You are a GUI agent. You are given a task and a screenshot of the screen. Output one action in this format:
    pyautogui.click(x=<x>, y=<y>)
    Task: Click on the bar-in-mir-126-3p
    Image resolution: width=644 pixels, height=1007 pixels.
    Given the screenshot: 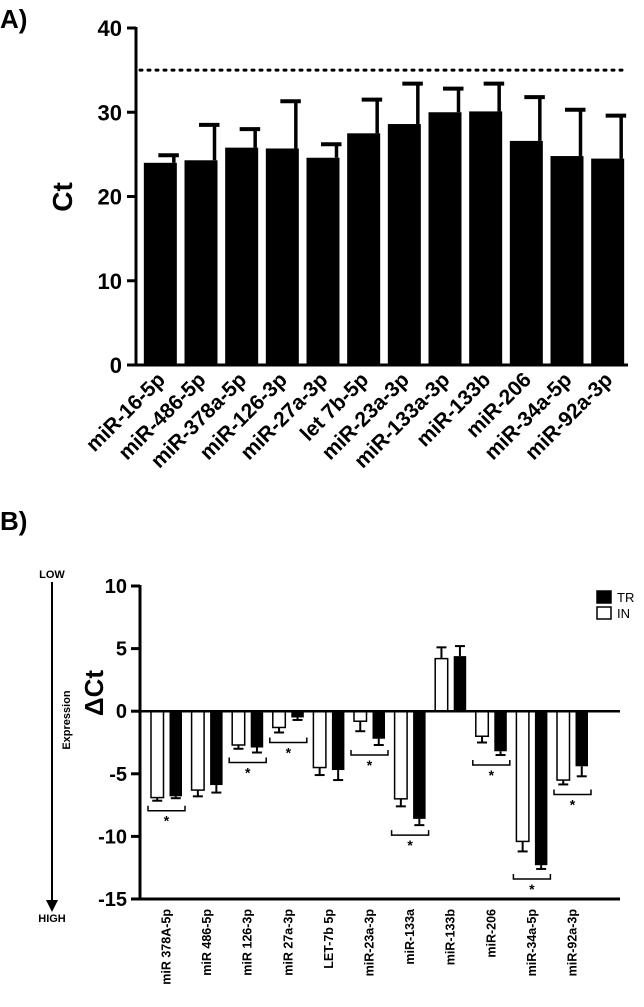 What is the action you would take?
    pyautogui.click(x=238, y=728)
    